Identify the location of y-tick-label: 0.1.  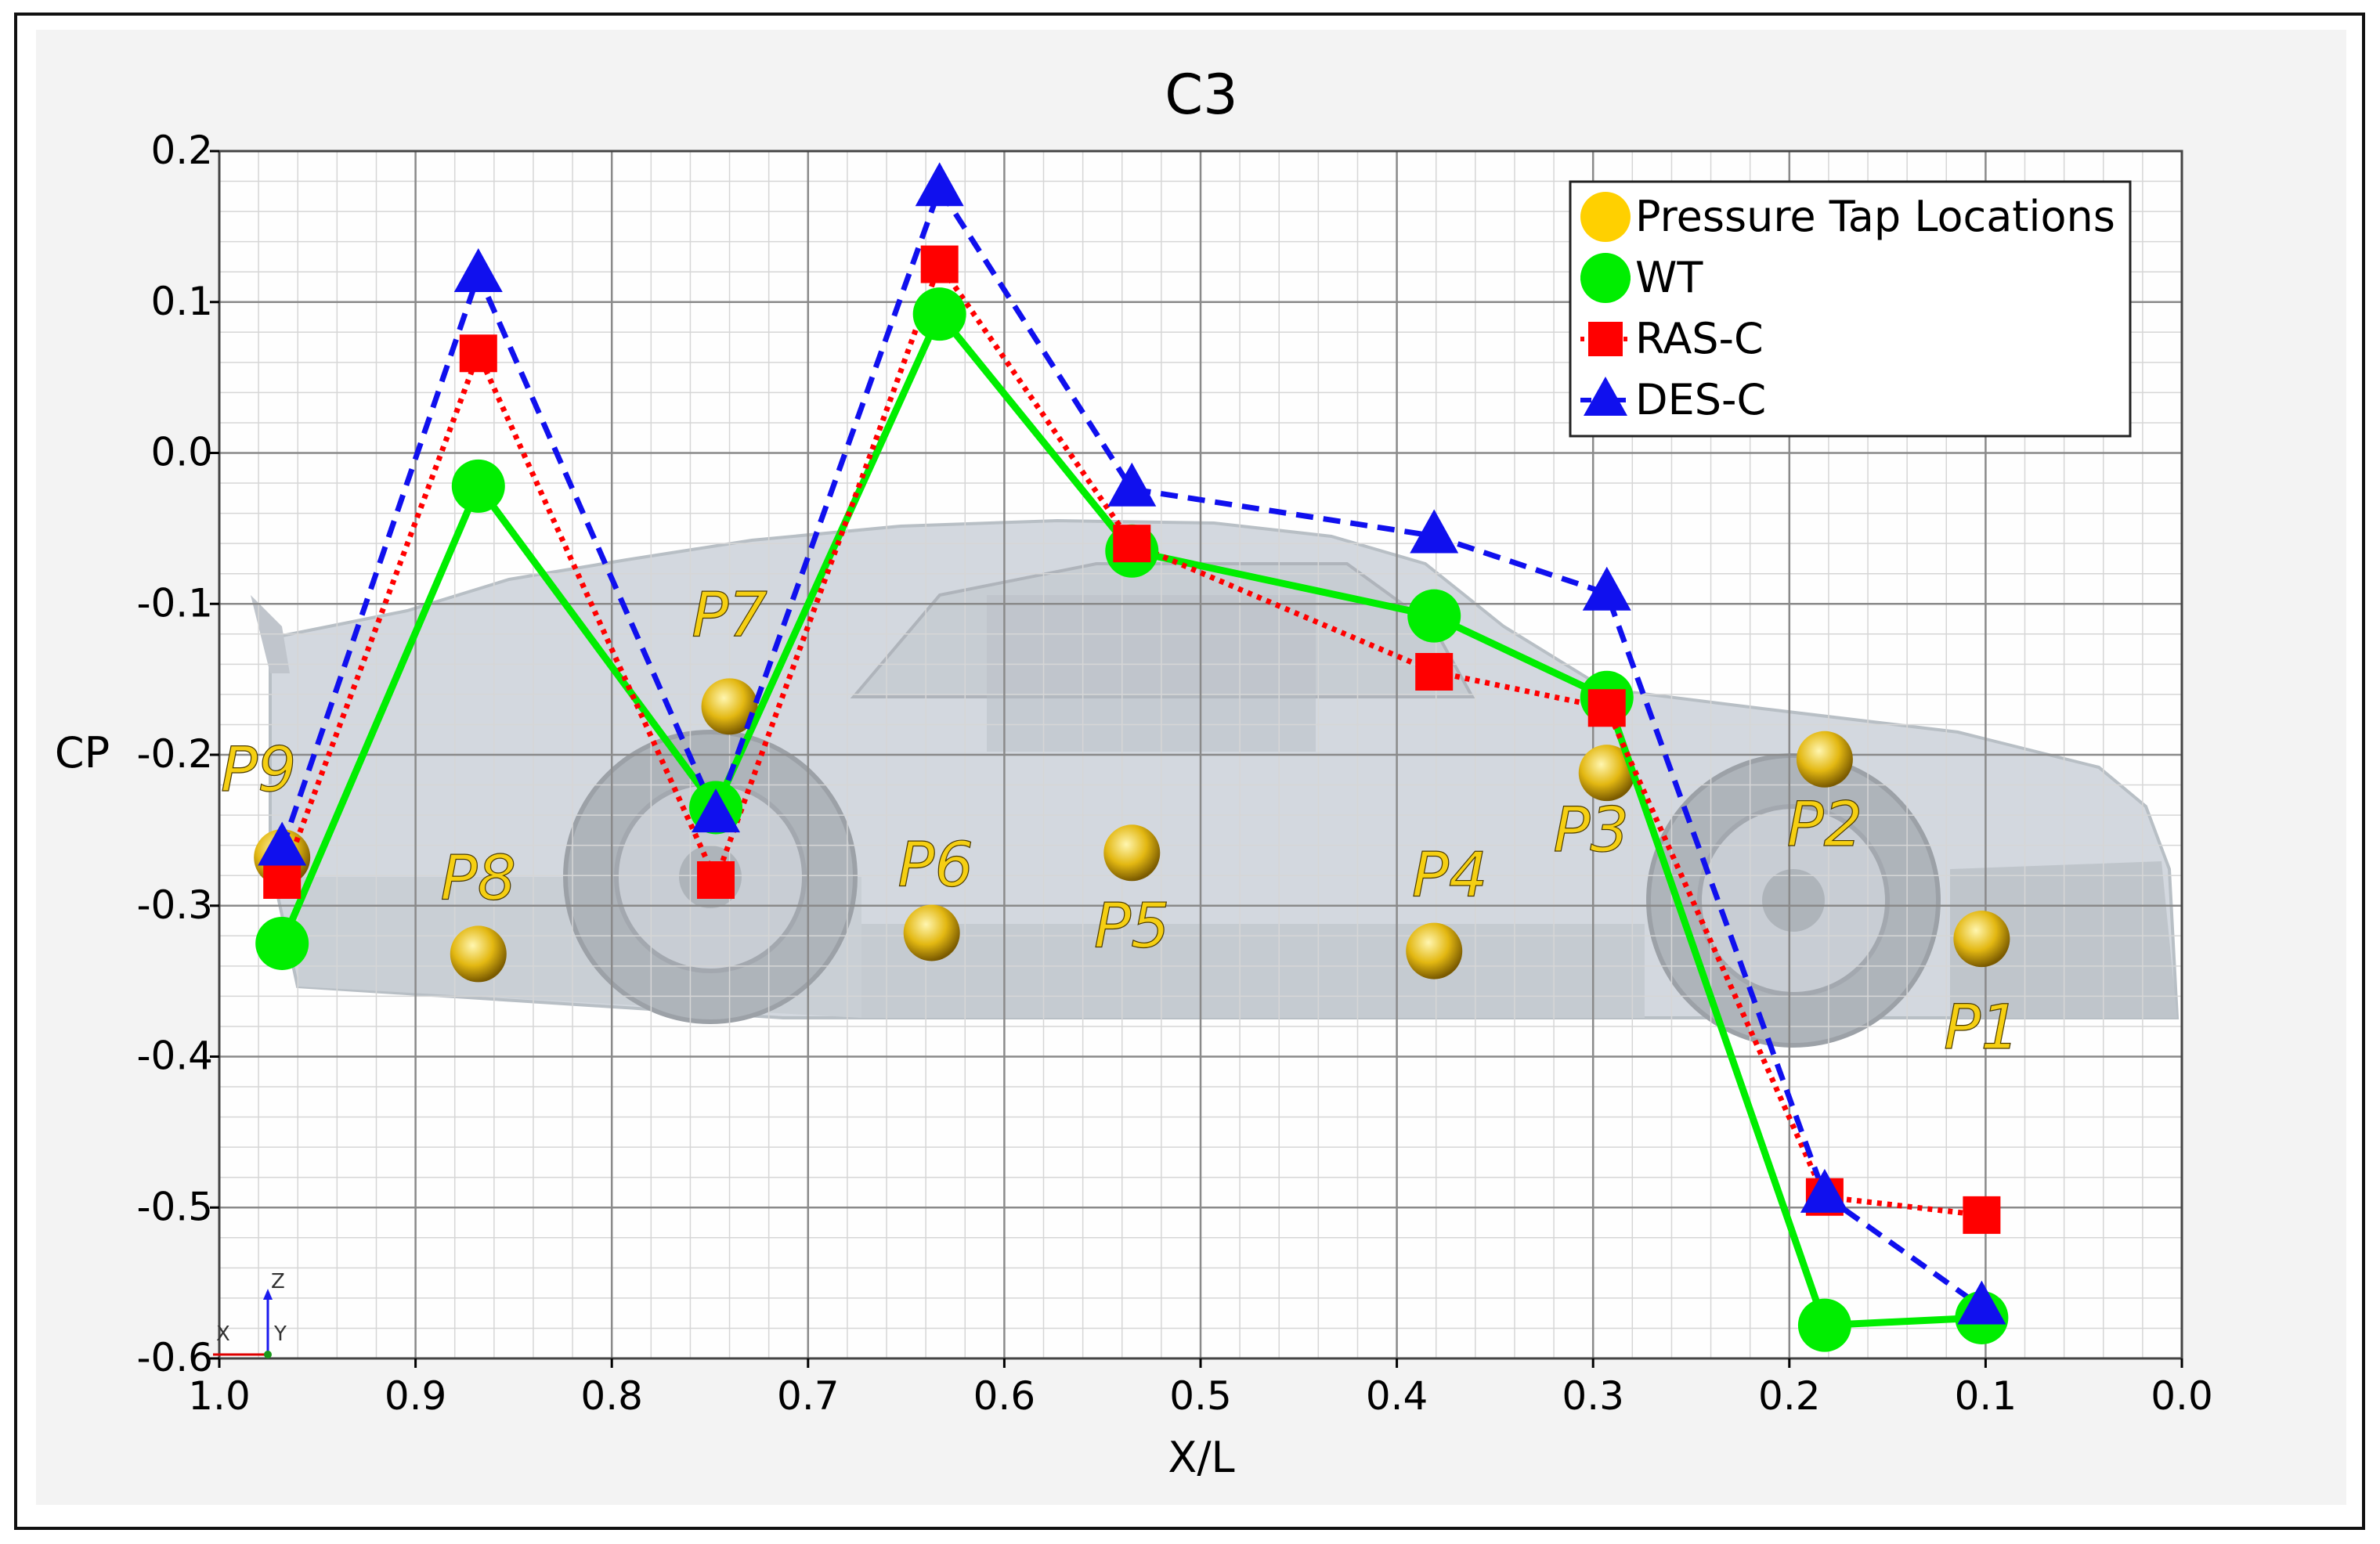
(181, 301).